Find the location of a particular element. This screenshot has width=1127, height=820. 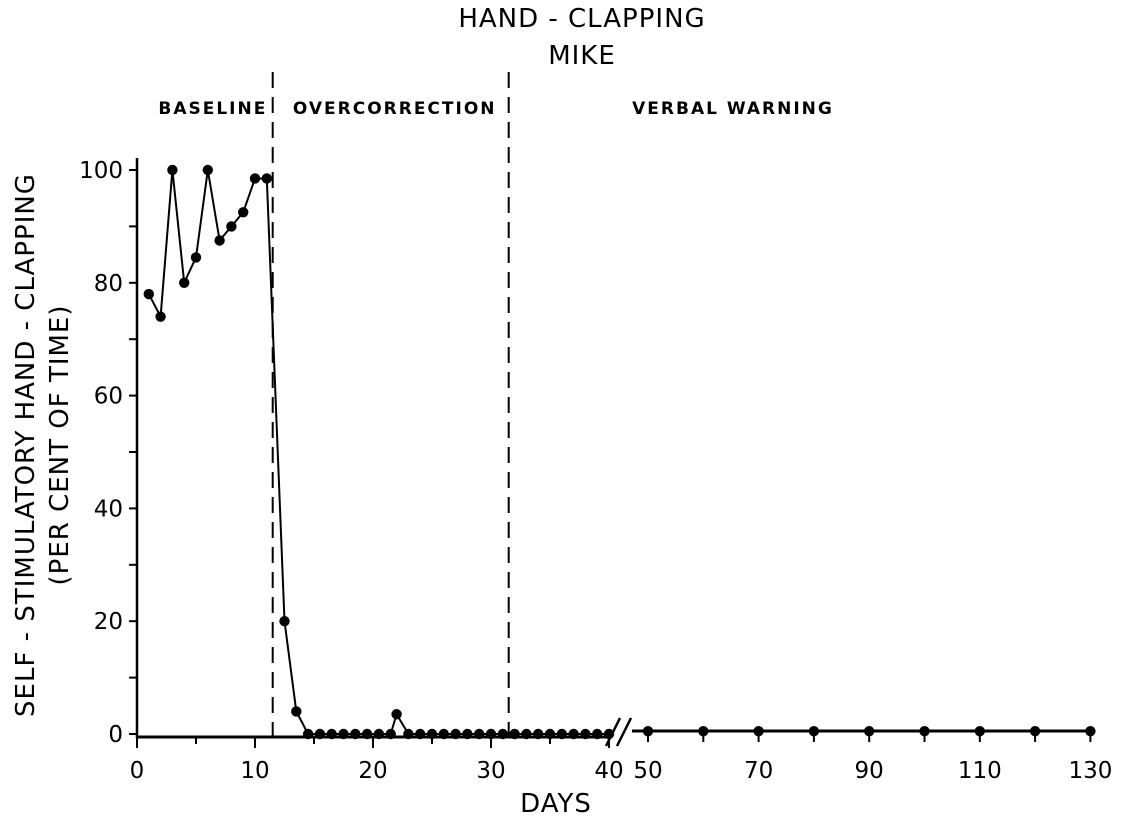

x-tick-label: 40 is located at coordinates (608, 771).